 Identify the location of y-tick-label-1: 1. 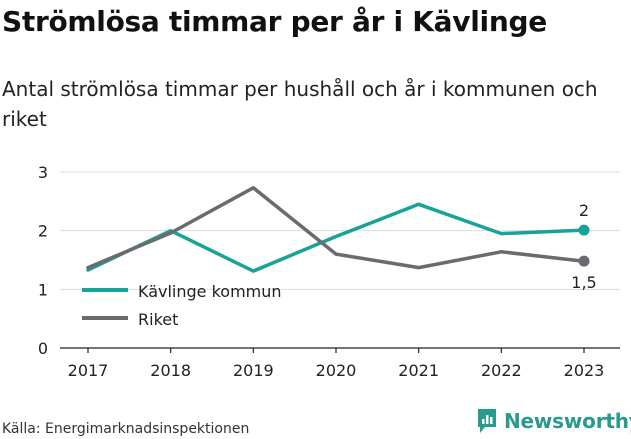
(43, 289).